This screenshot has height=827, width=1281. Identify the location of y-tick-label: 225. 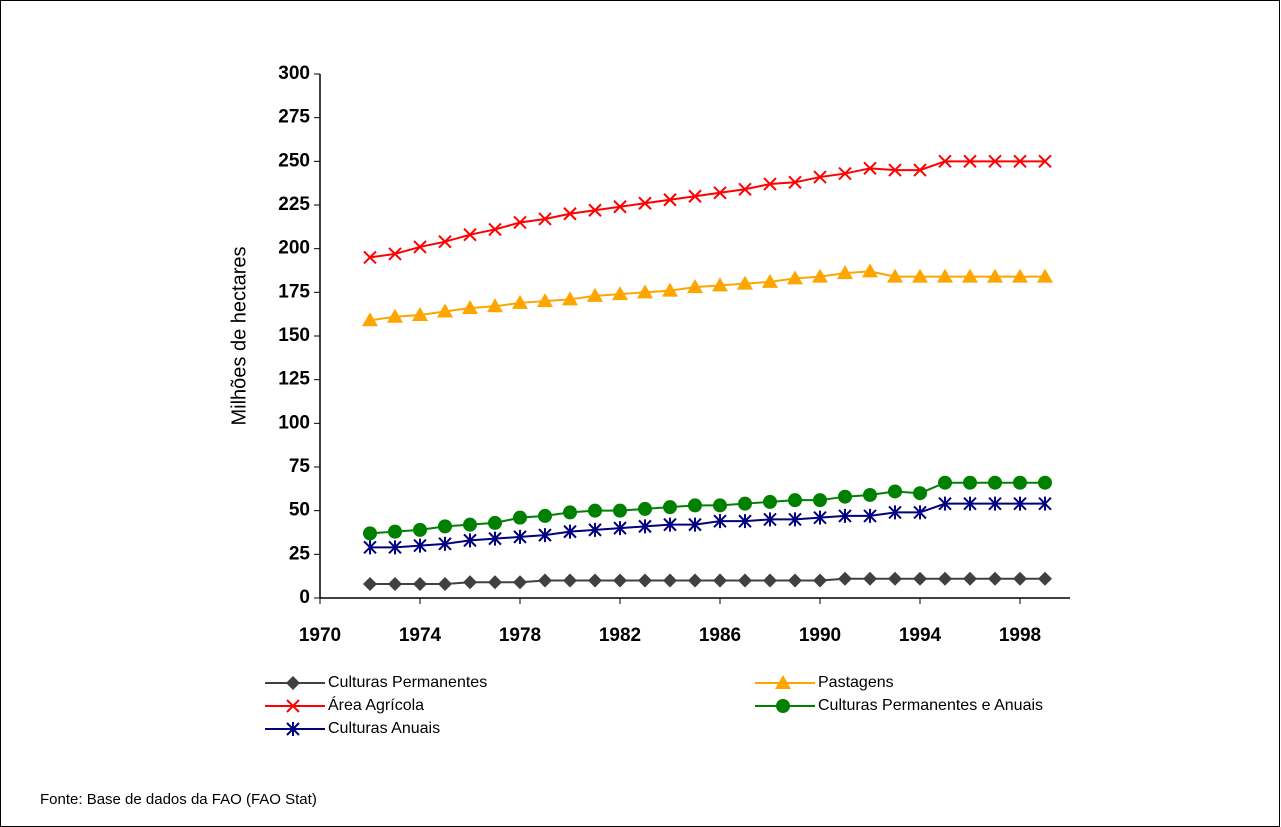
(294, 204).